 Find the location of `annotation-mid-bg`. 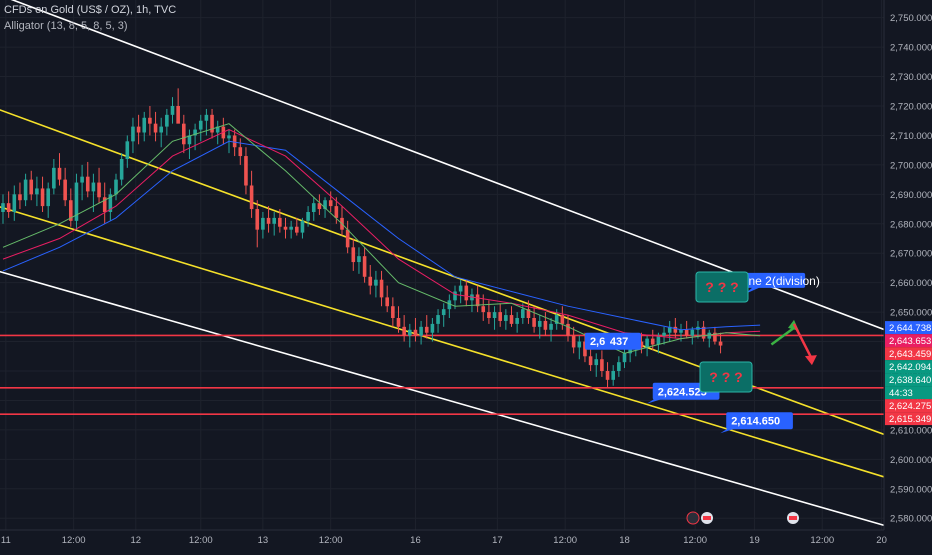

annotation-mid-bg is located at coordinates (612, 341).